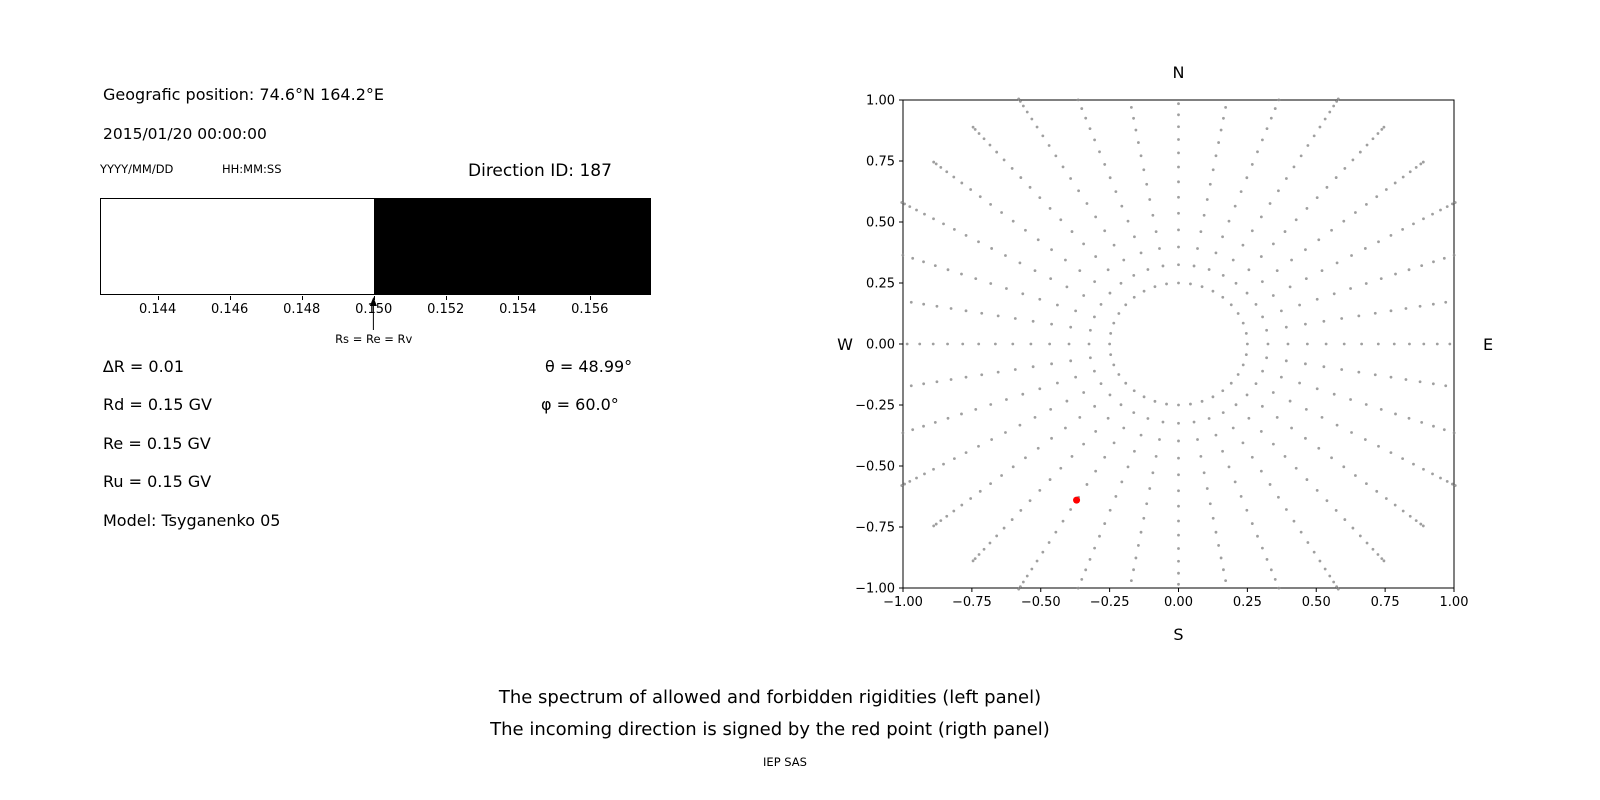 The image size is (1600, 800). I want to click on datetime-label: 2015/01/20 00:00:00, so click(185, 134).